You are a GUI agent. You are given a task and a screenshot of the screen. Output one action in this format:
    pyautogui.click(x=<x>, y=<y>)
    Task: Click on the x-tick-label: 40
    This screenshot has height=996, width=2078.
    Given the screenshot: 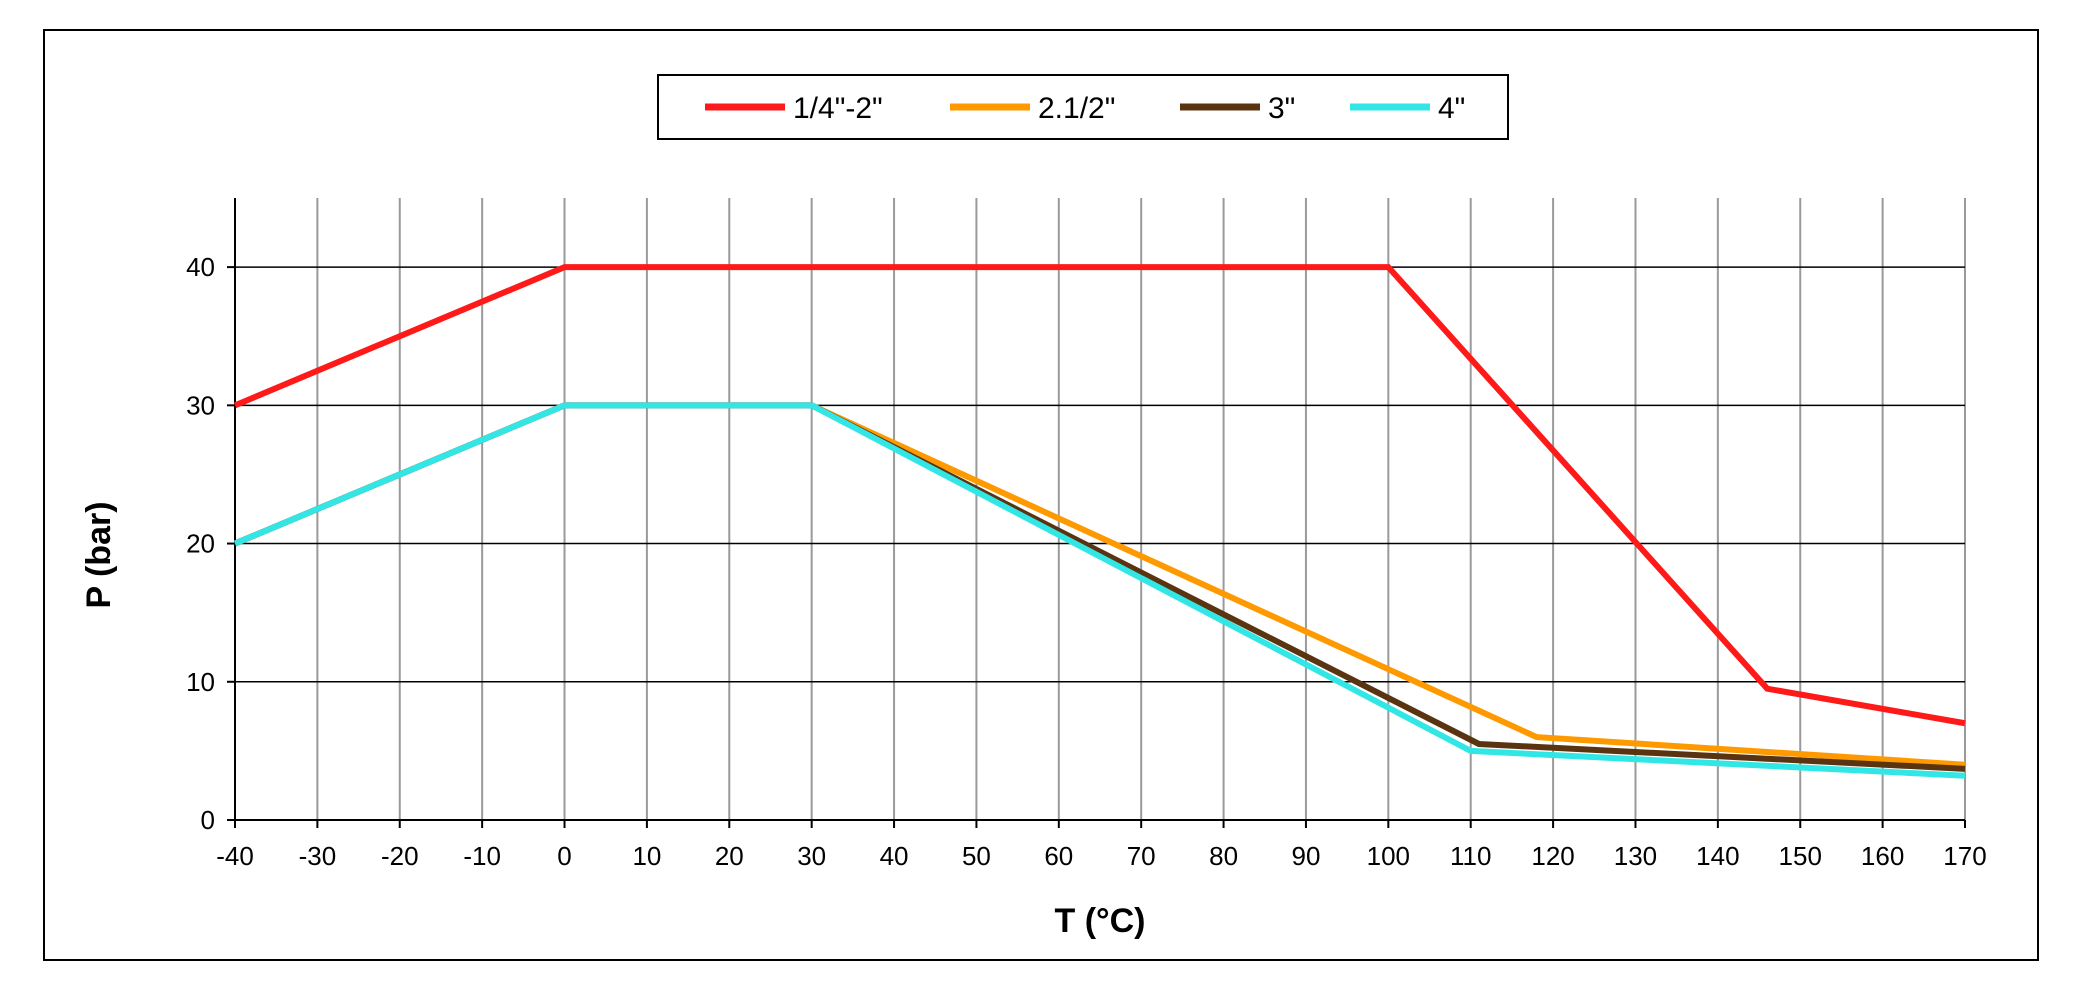 What is the action you would take?
    pyautogui.click(x=894, y=856)
    